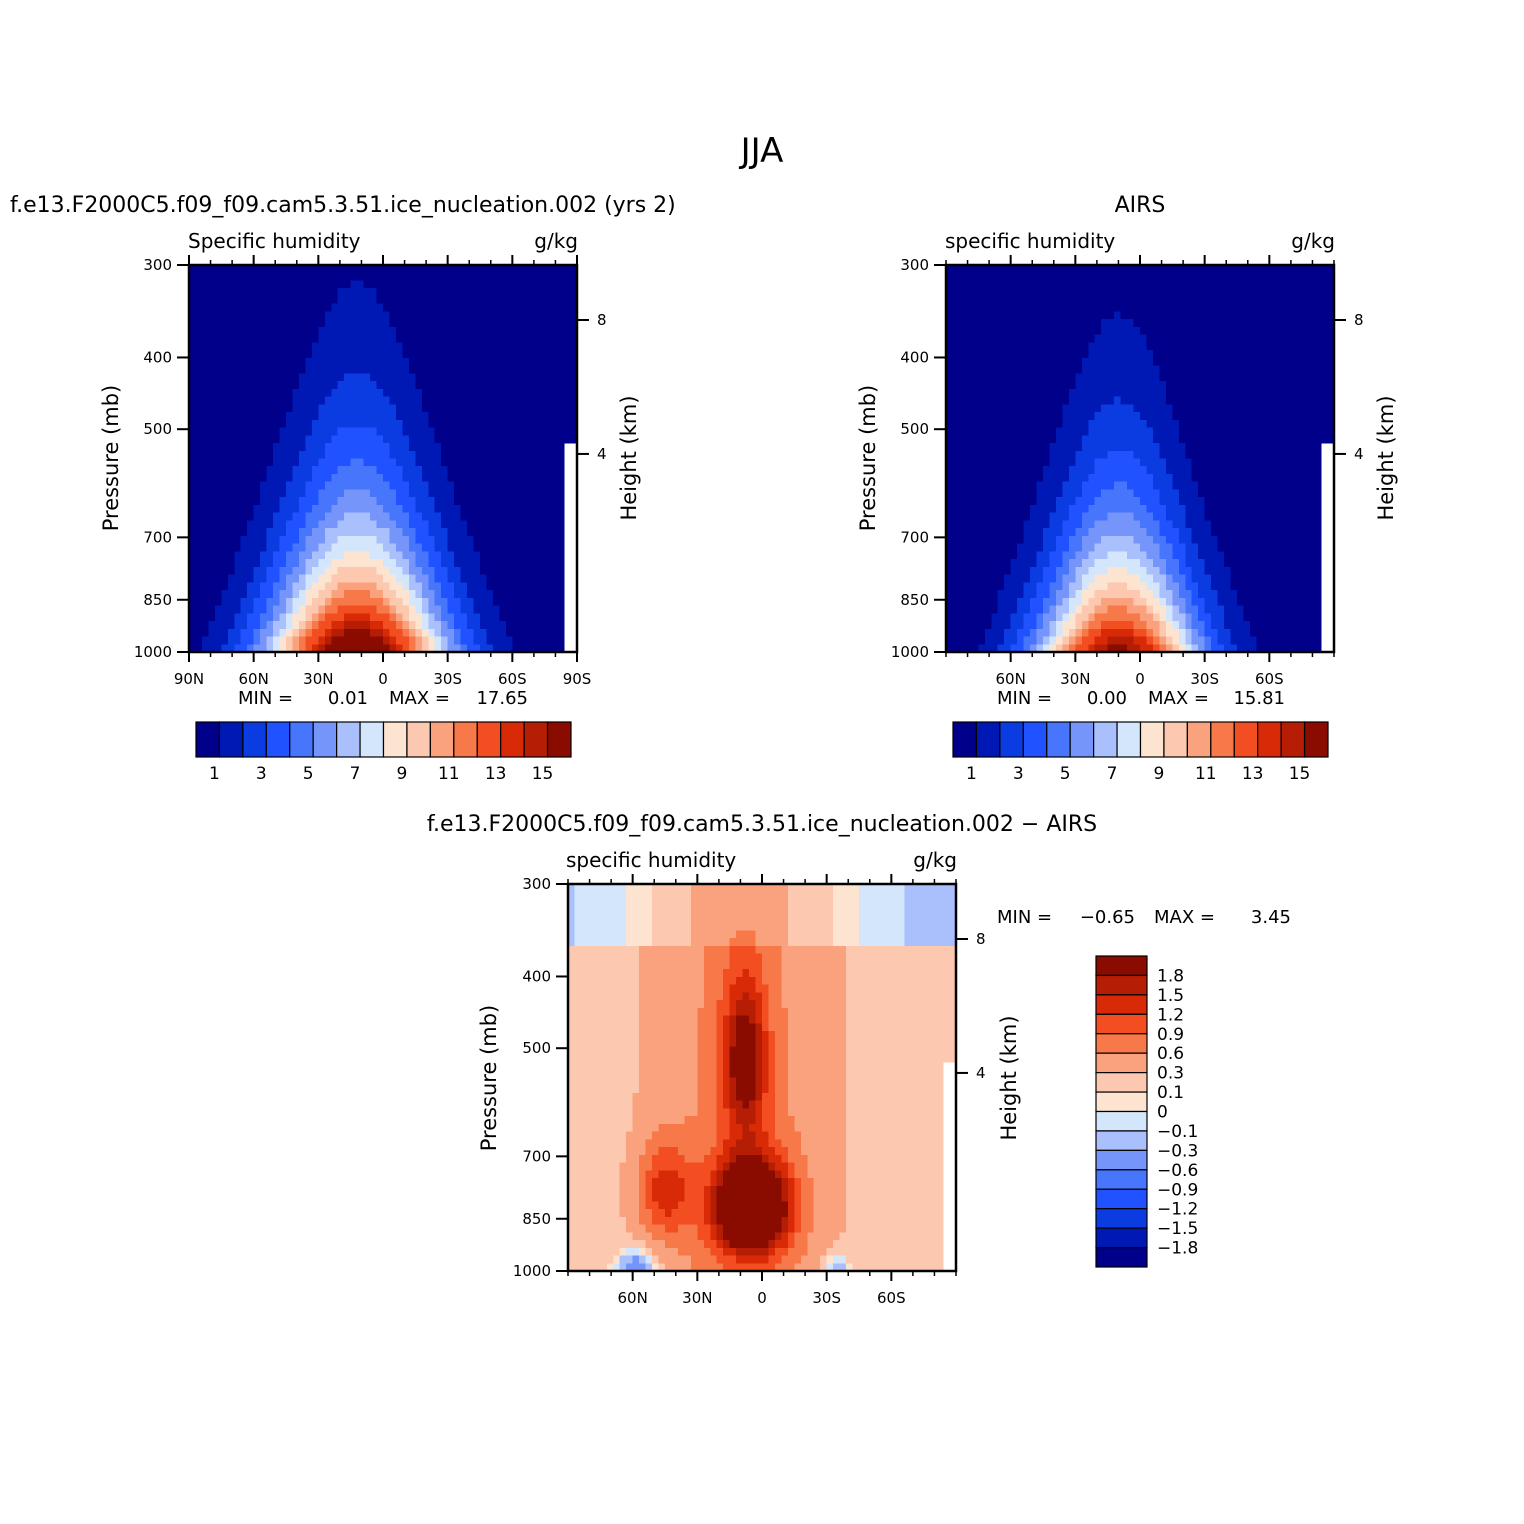  Describe the element at coordinates (1178, 698) in the screenshot. I see `panel-obs-max-label: MAX =` at that location.